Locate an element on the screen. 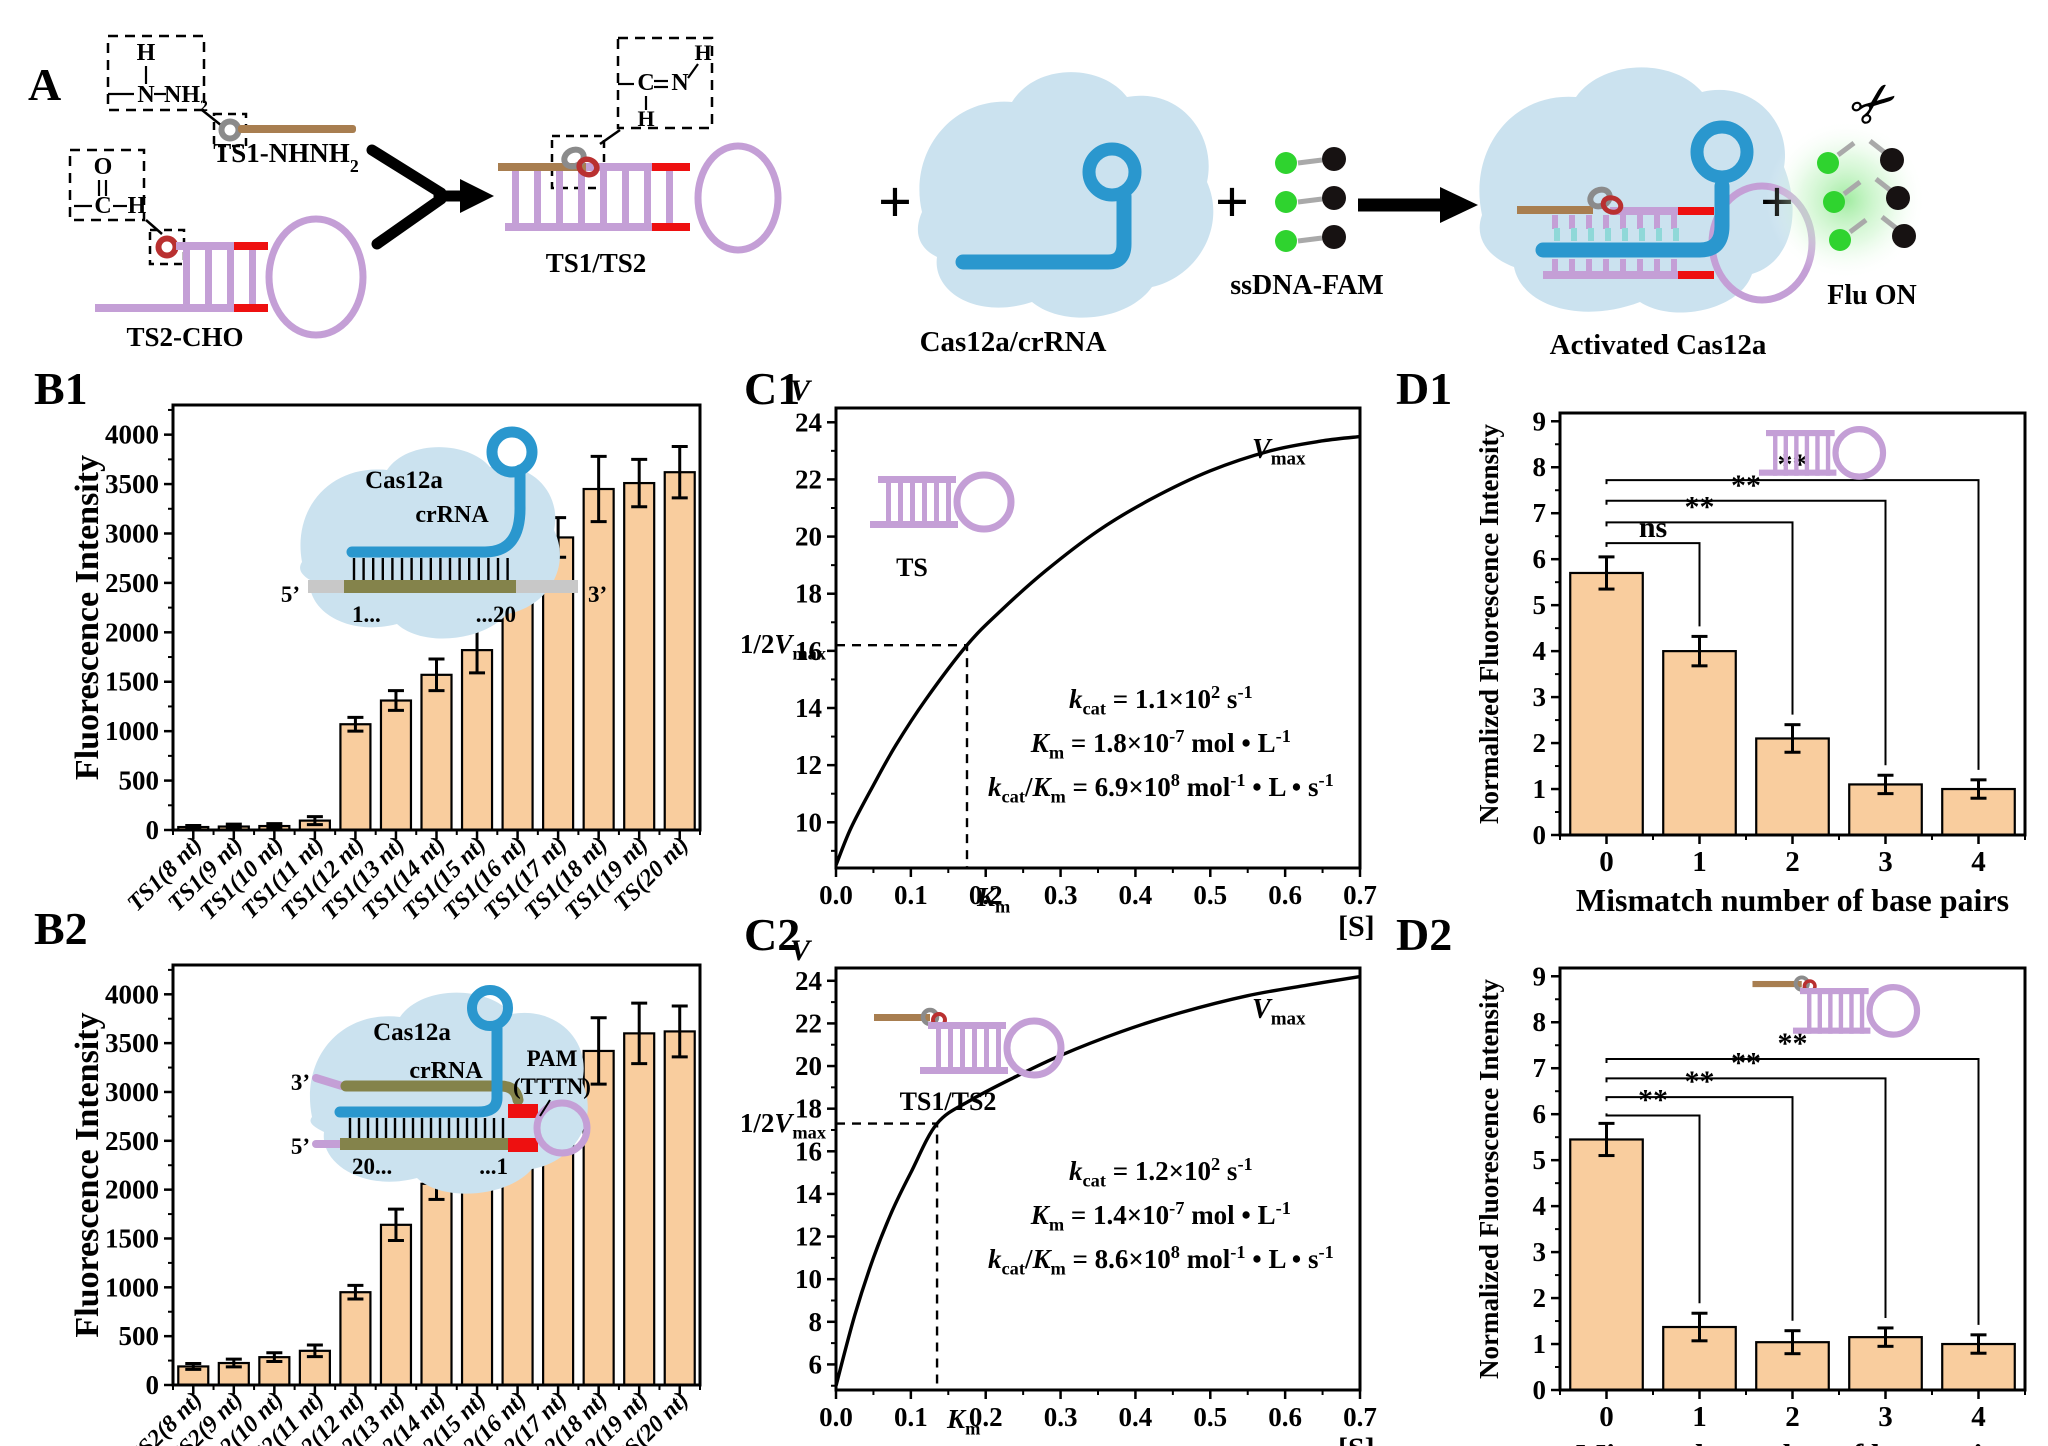 The width and height of the screenshot is (2048, 1446). panel-label-c1: C1 is located at coordinates (772, 388).